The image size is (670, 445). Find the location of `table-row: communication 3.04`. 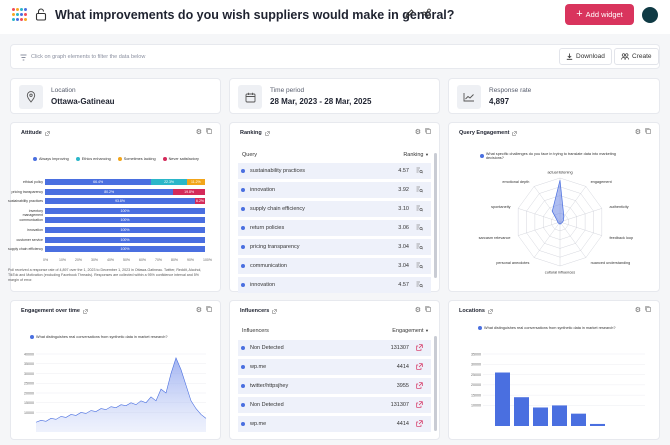

table-row: communication 3.04 is located at coordinates (334, 266).